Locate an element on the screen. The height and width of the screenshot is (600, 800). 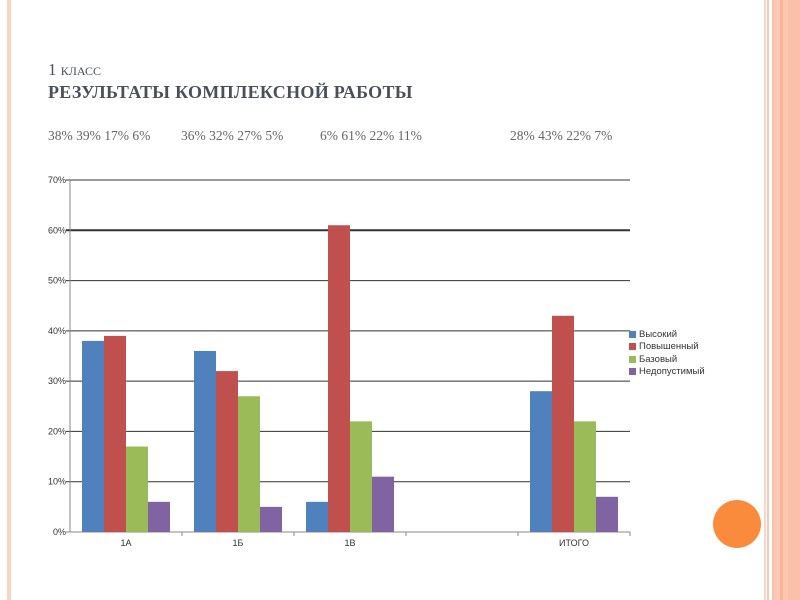
y-tick-label: 50% is located at coordinates (57, 281).